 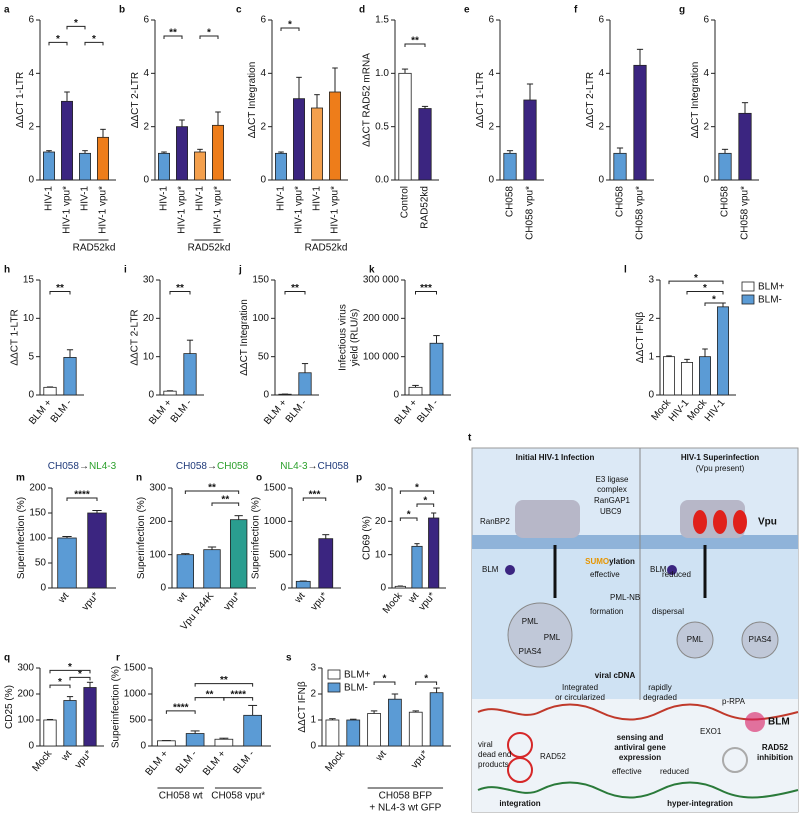 I want to click on y-tick-label: 200, so click(x=25, y=694).